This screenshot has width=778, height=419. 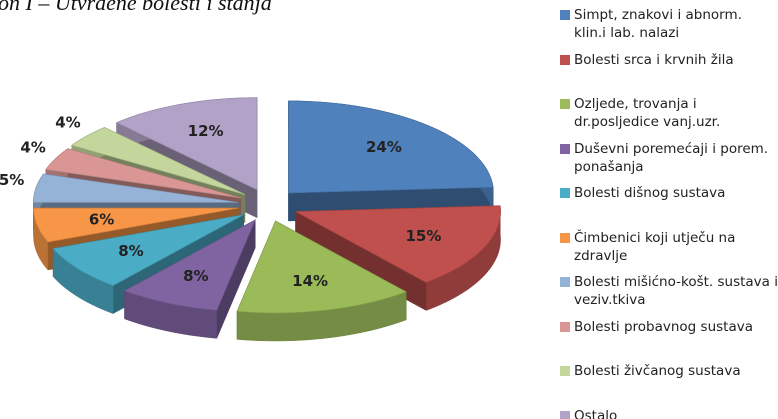 I want to click on data-label: 24%, so click(x=384, y=147).